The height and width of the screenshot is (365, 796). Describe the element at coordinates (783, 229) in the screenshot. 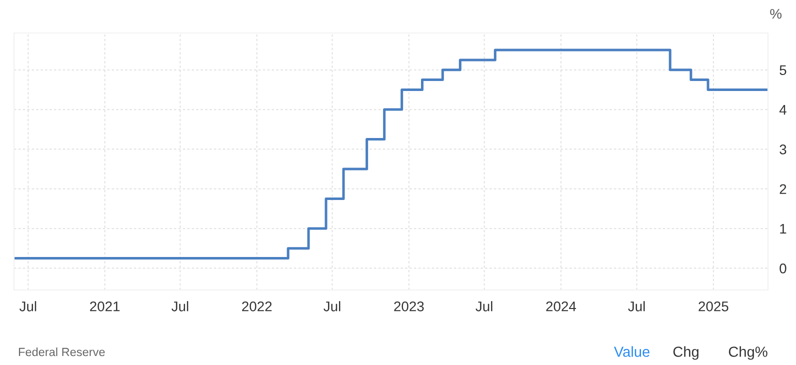

I see `y-tick-label: 1` at that location.